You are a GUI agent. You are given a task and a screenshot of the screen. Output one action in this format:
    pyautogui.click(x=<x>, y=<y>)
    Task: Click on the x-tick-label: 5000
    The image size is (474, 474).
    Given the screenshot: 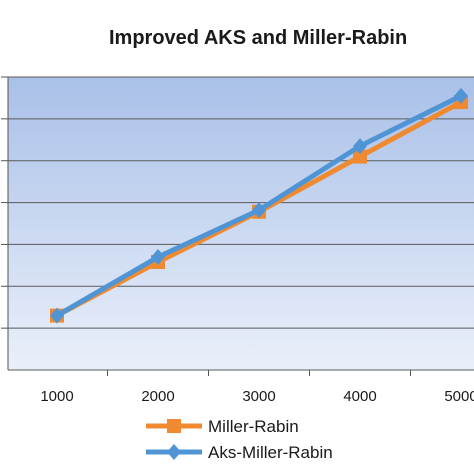 What is the action you would take?
    pyautogui.click(x=459, y=396)
    